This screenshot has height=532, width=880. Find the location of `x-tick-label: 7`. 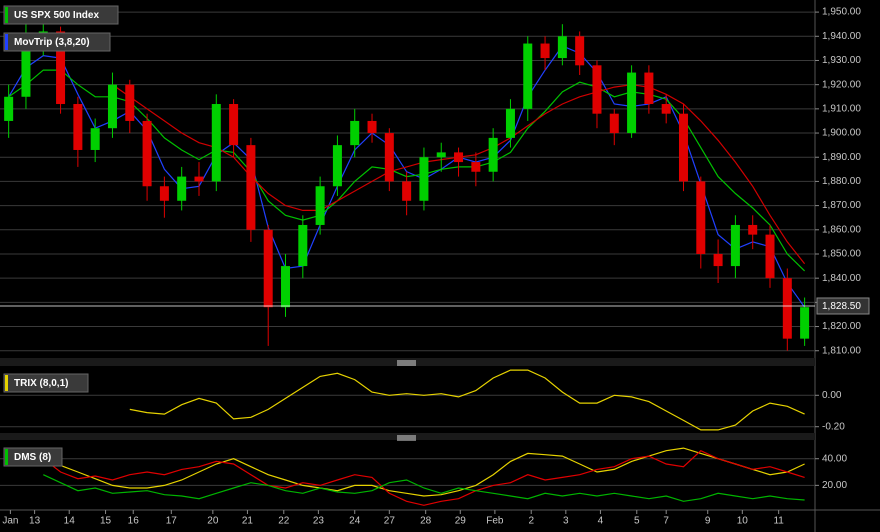

x-tick-label: 7 is located at coordinates (666, 521).